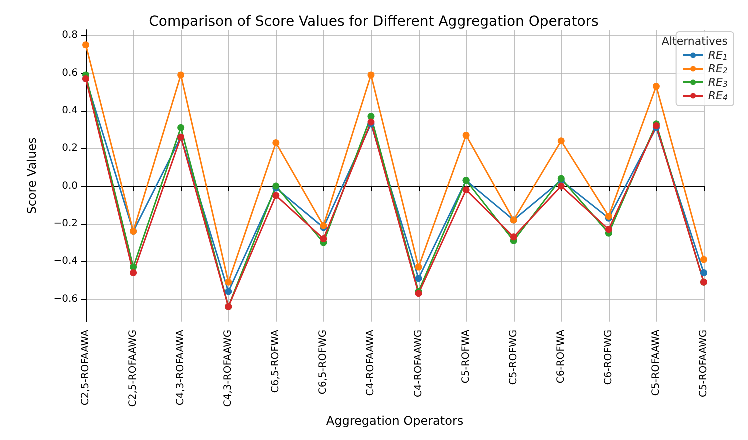 The image size is (748, 440). What do you see at coordinates (70, 148) in the screenshot?
I see `y-tick-label: 0.2` at bounding box center [70, 148].